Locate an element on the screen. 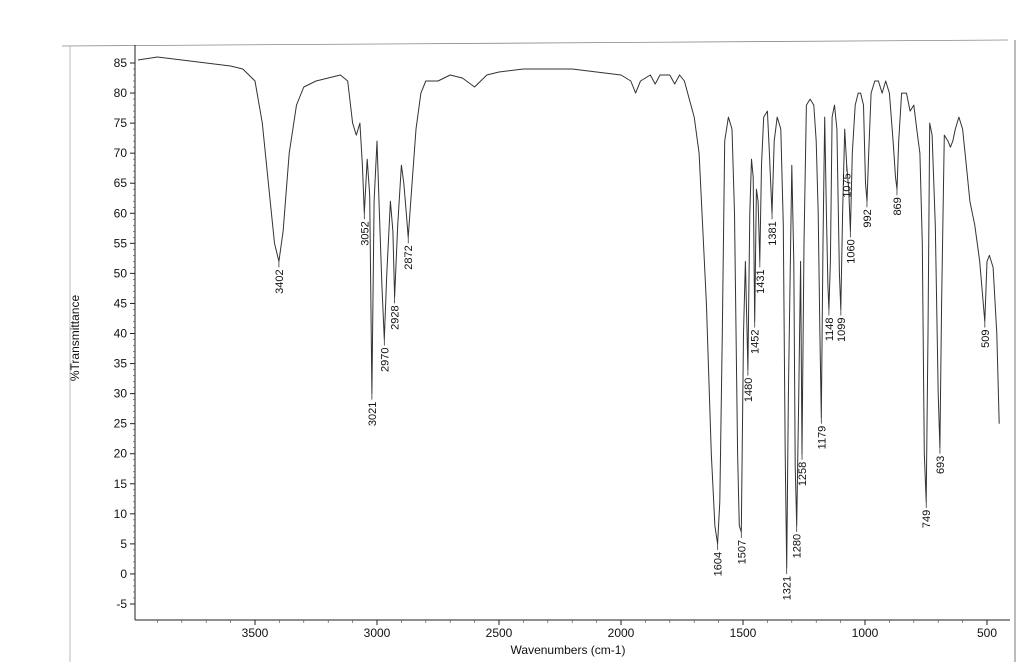 This screenshot has width=1024, height=667. y-tick-label: 30 is located at coordinates (121, 394).